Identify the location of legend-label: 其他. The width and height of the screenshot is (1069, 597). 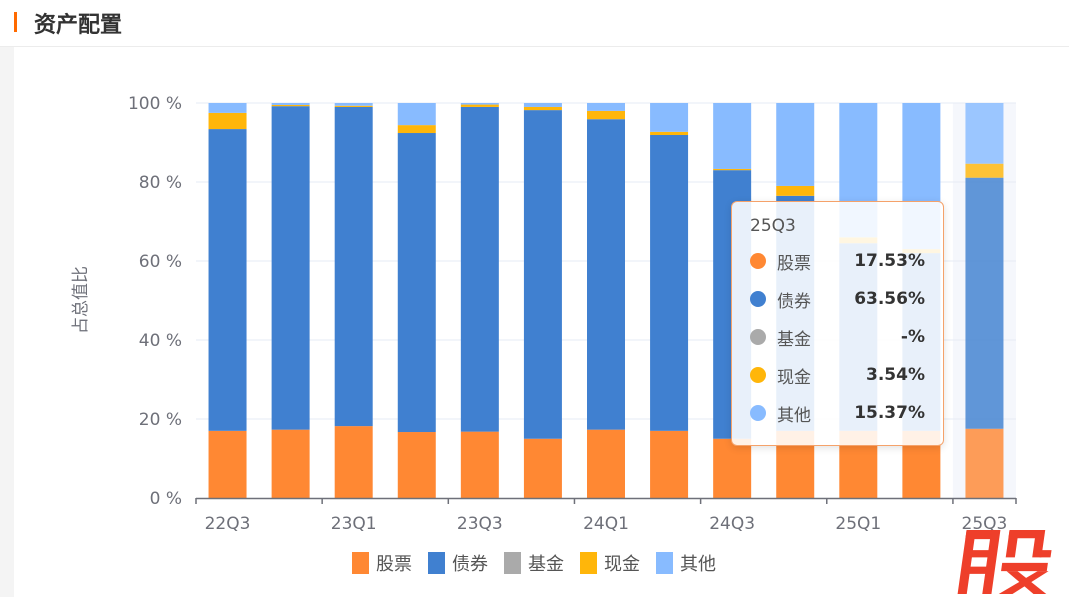
(698, 564).